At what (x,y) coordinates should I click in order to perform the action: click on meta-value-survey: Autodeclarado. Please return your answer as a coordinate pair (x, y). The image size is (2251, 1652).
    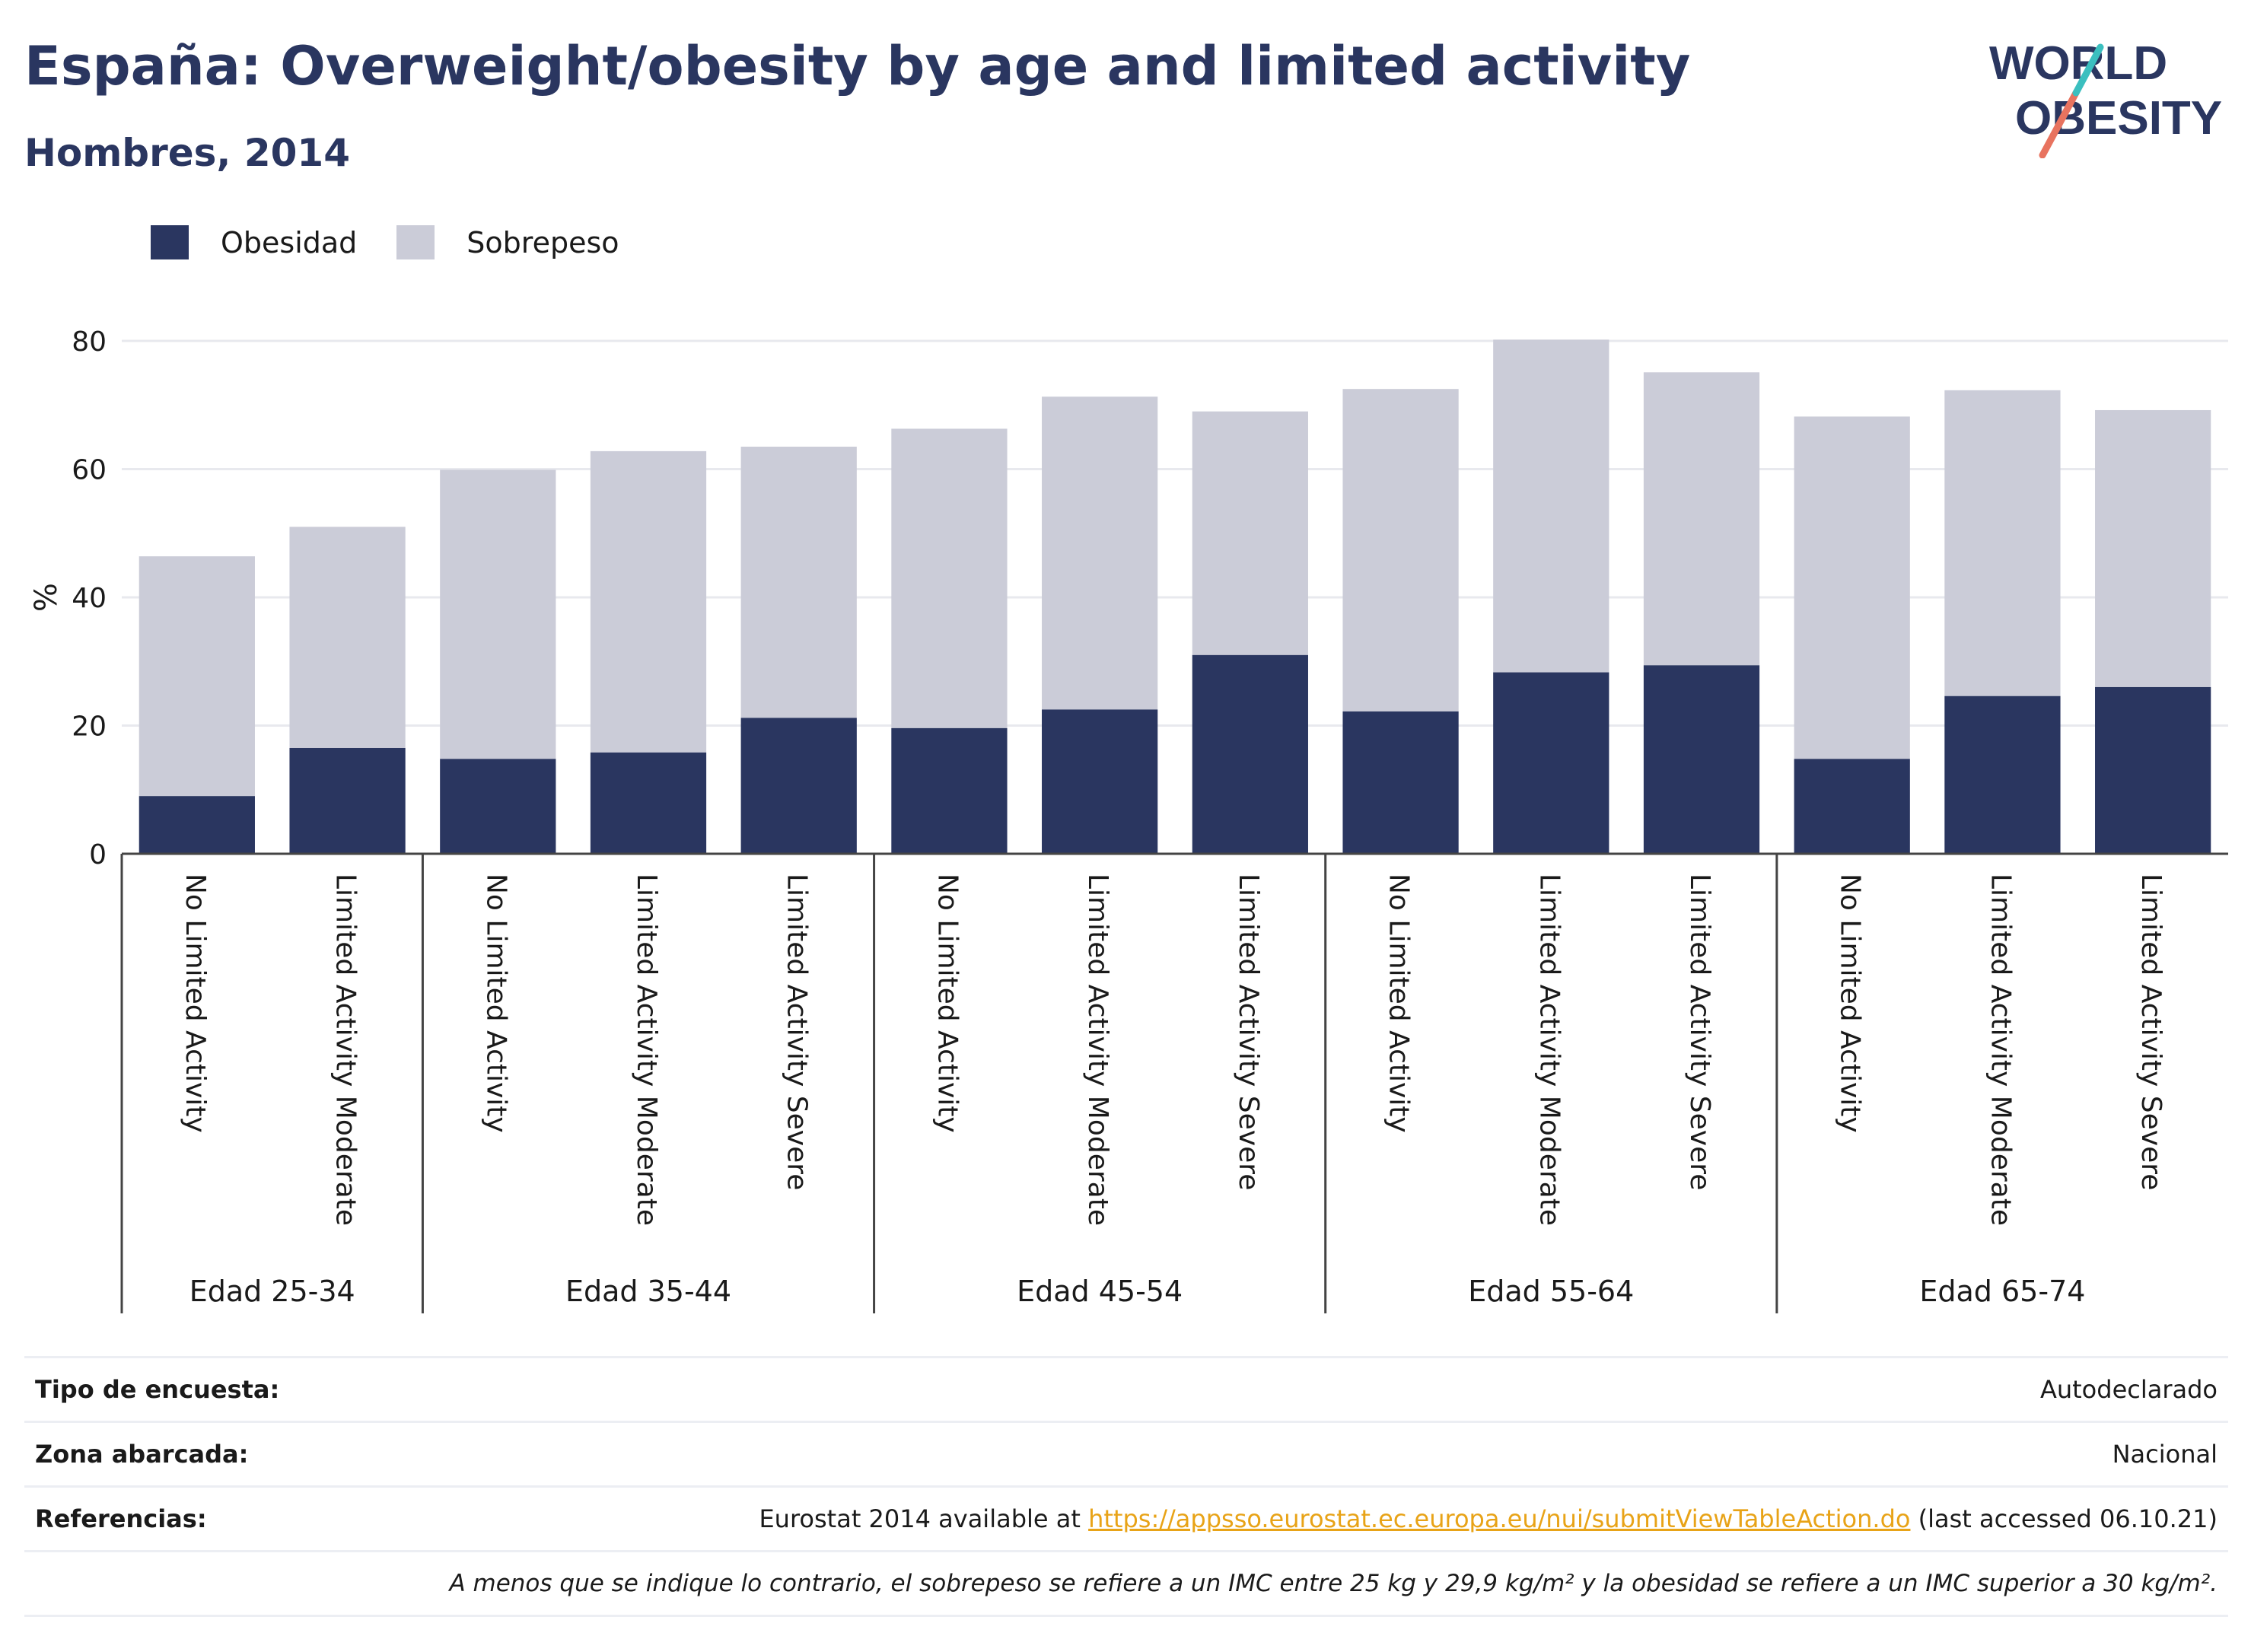
    Looking at the image, I should click on (2128, 1389).